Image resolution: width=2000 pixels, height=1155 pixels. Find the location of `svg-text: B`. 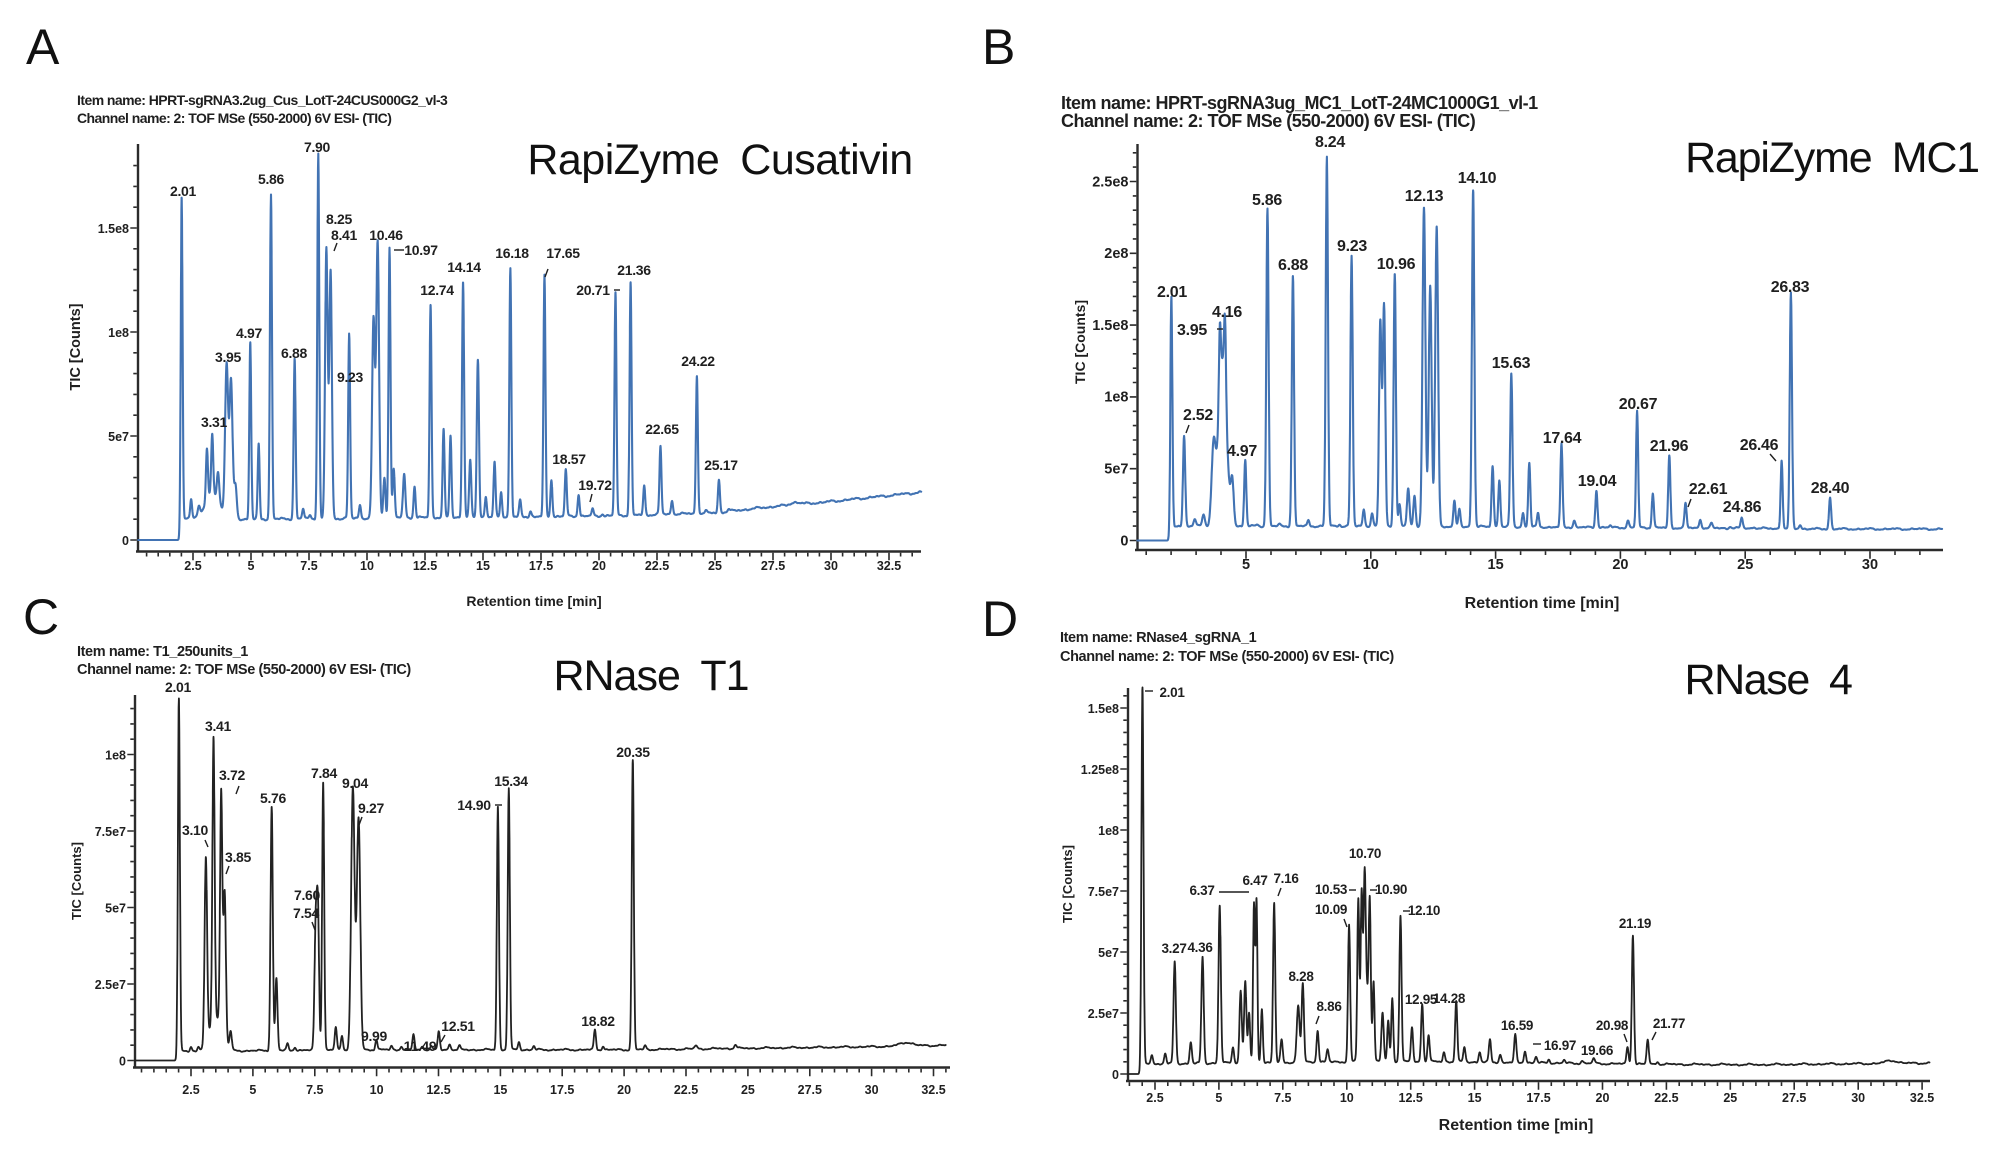

svg-text: B is located at coordinates (998, 47).